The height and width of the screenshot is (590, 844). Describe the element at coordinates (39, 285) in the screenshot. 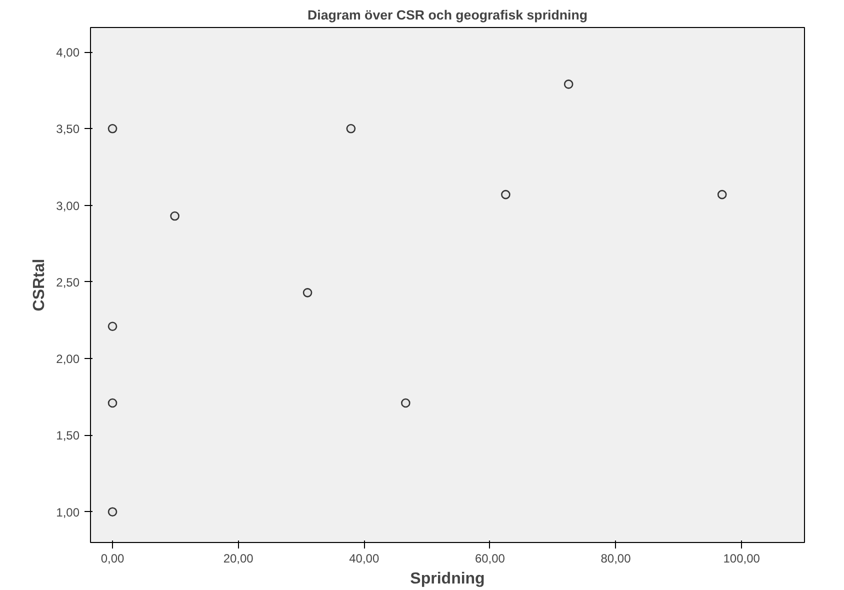

I see `y-axis-title: CSRtal` at that location.